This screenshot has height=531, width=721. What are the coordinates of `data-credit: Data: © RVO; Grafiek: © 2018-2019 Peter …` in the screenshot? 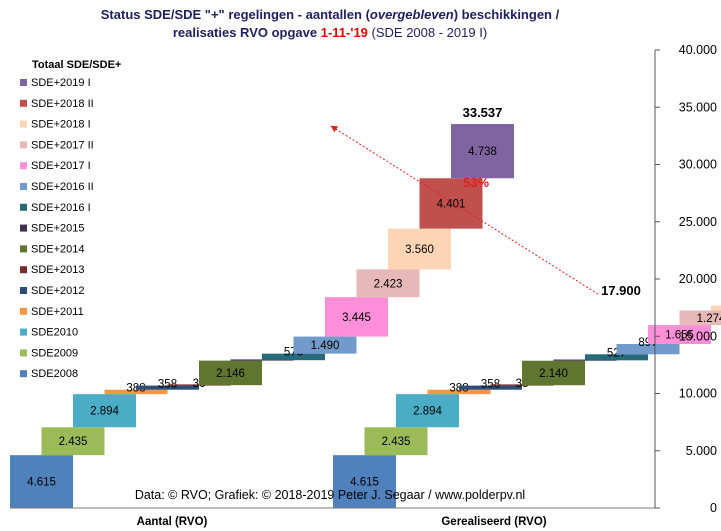 It's located at (330, 495).